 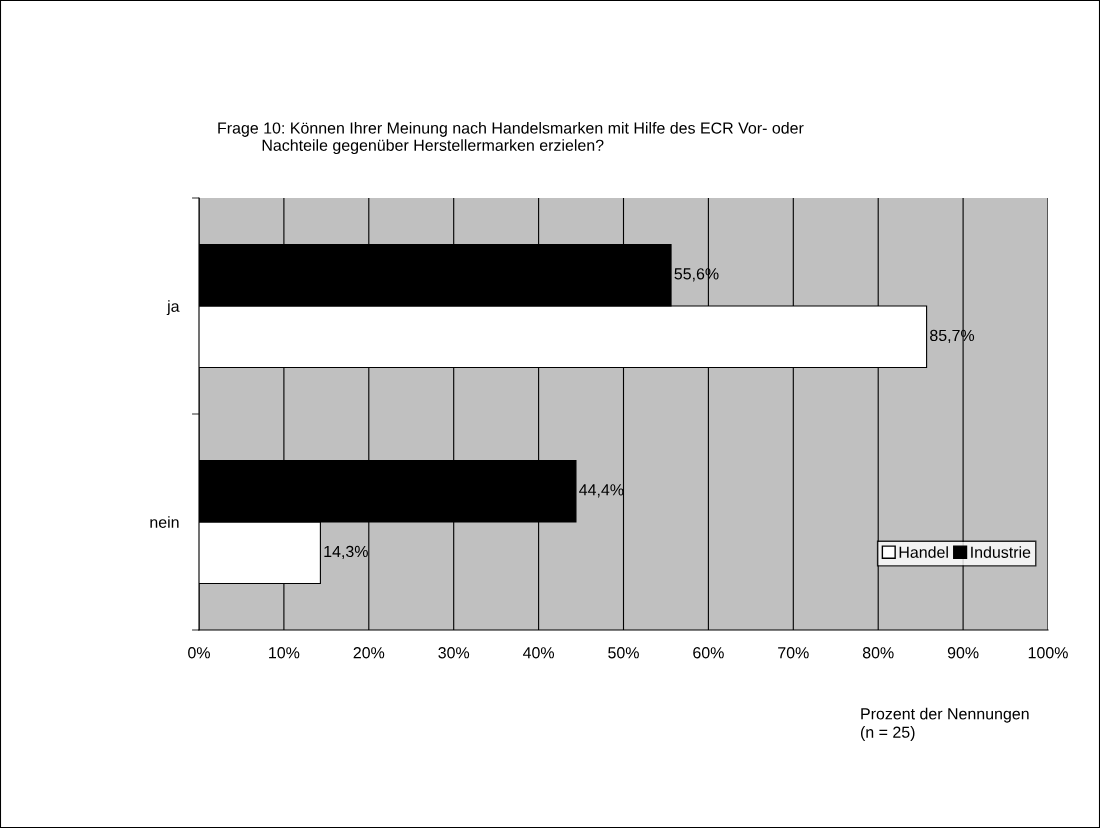 What do you see at coordinates (708, 653) in the screenshot?
I see `x-tick-label: 60%` at bounding box center [708, 653].